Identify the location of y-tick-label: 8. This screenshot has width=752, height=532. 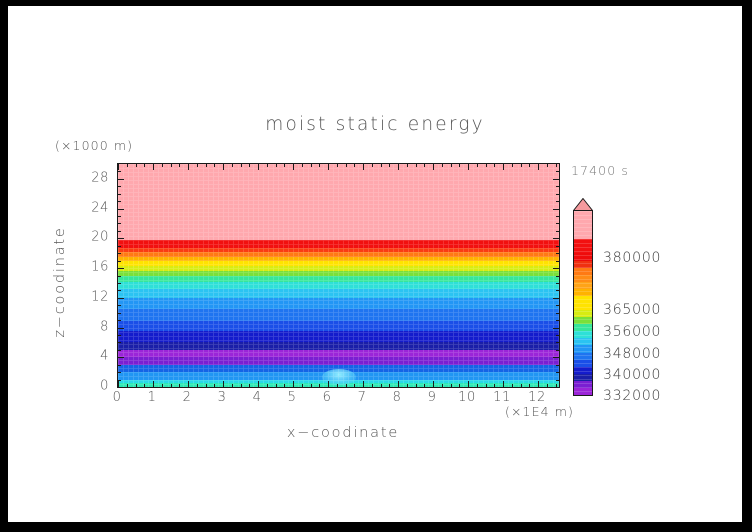
(104, 327).